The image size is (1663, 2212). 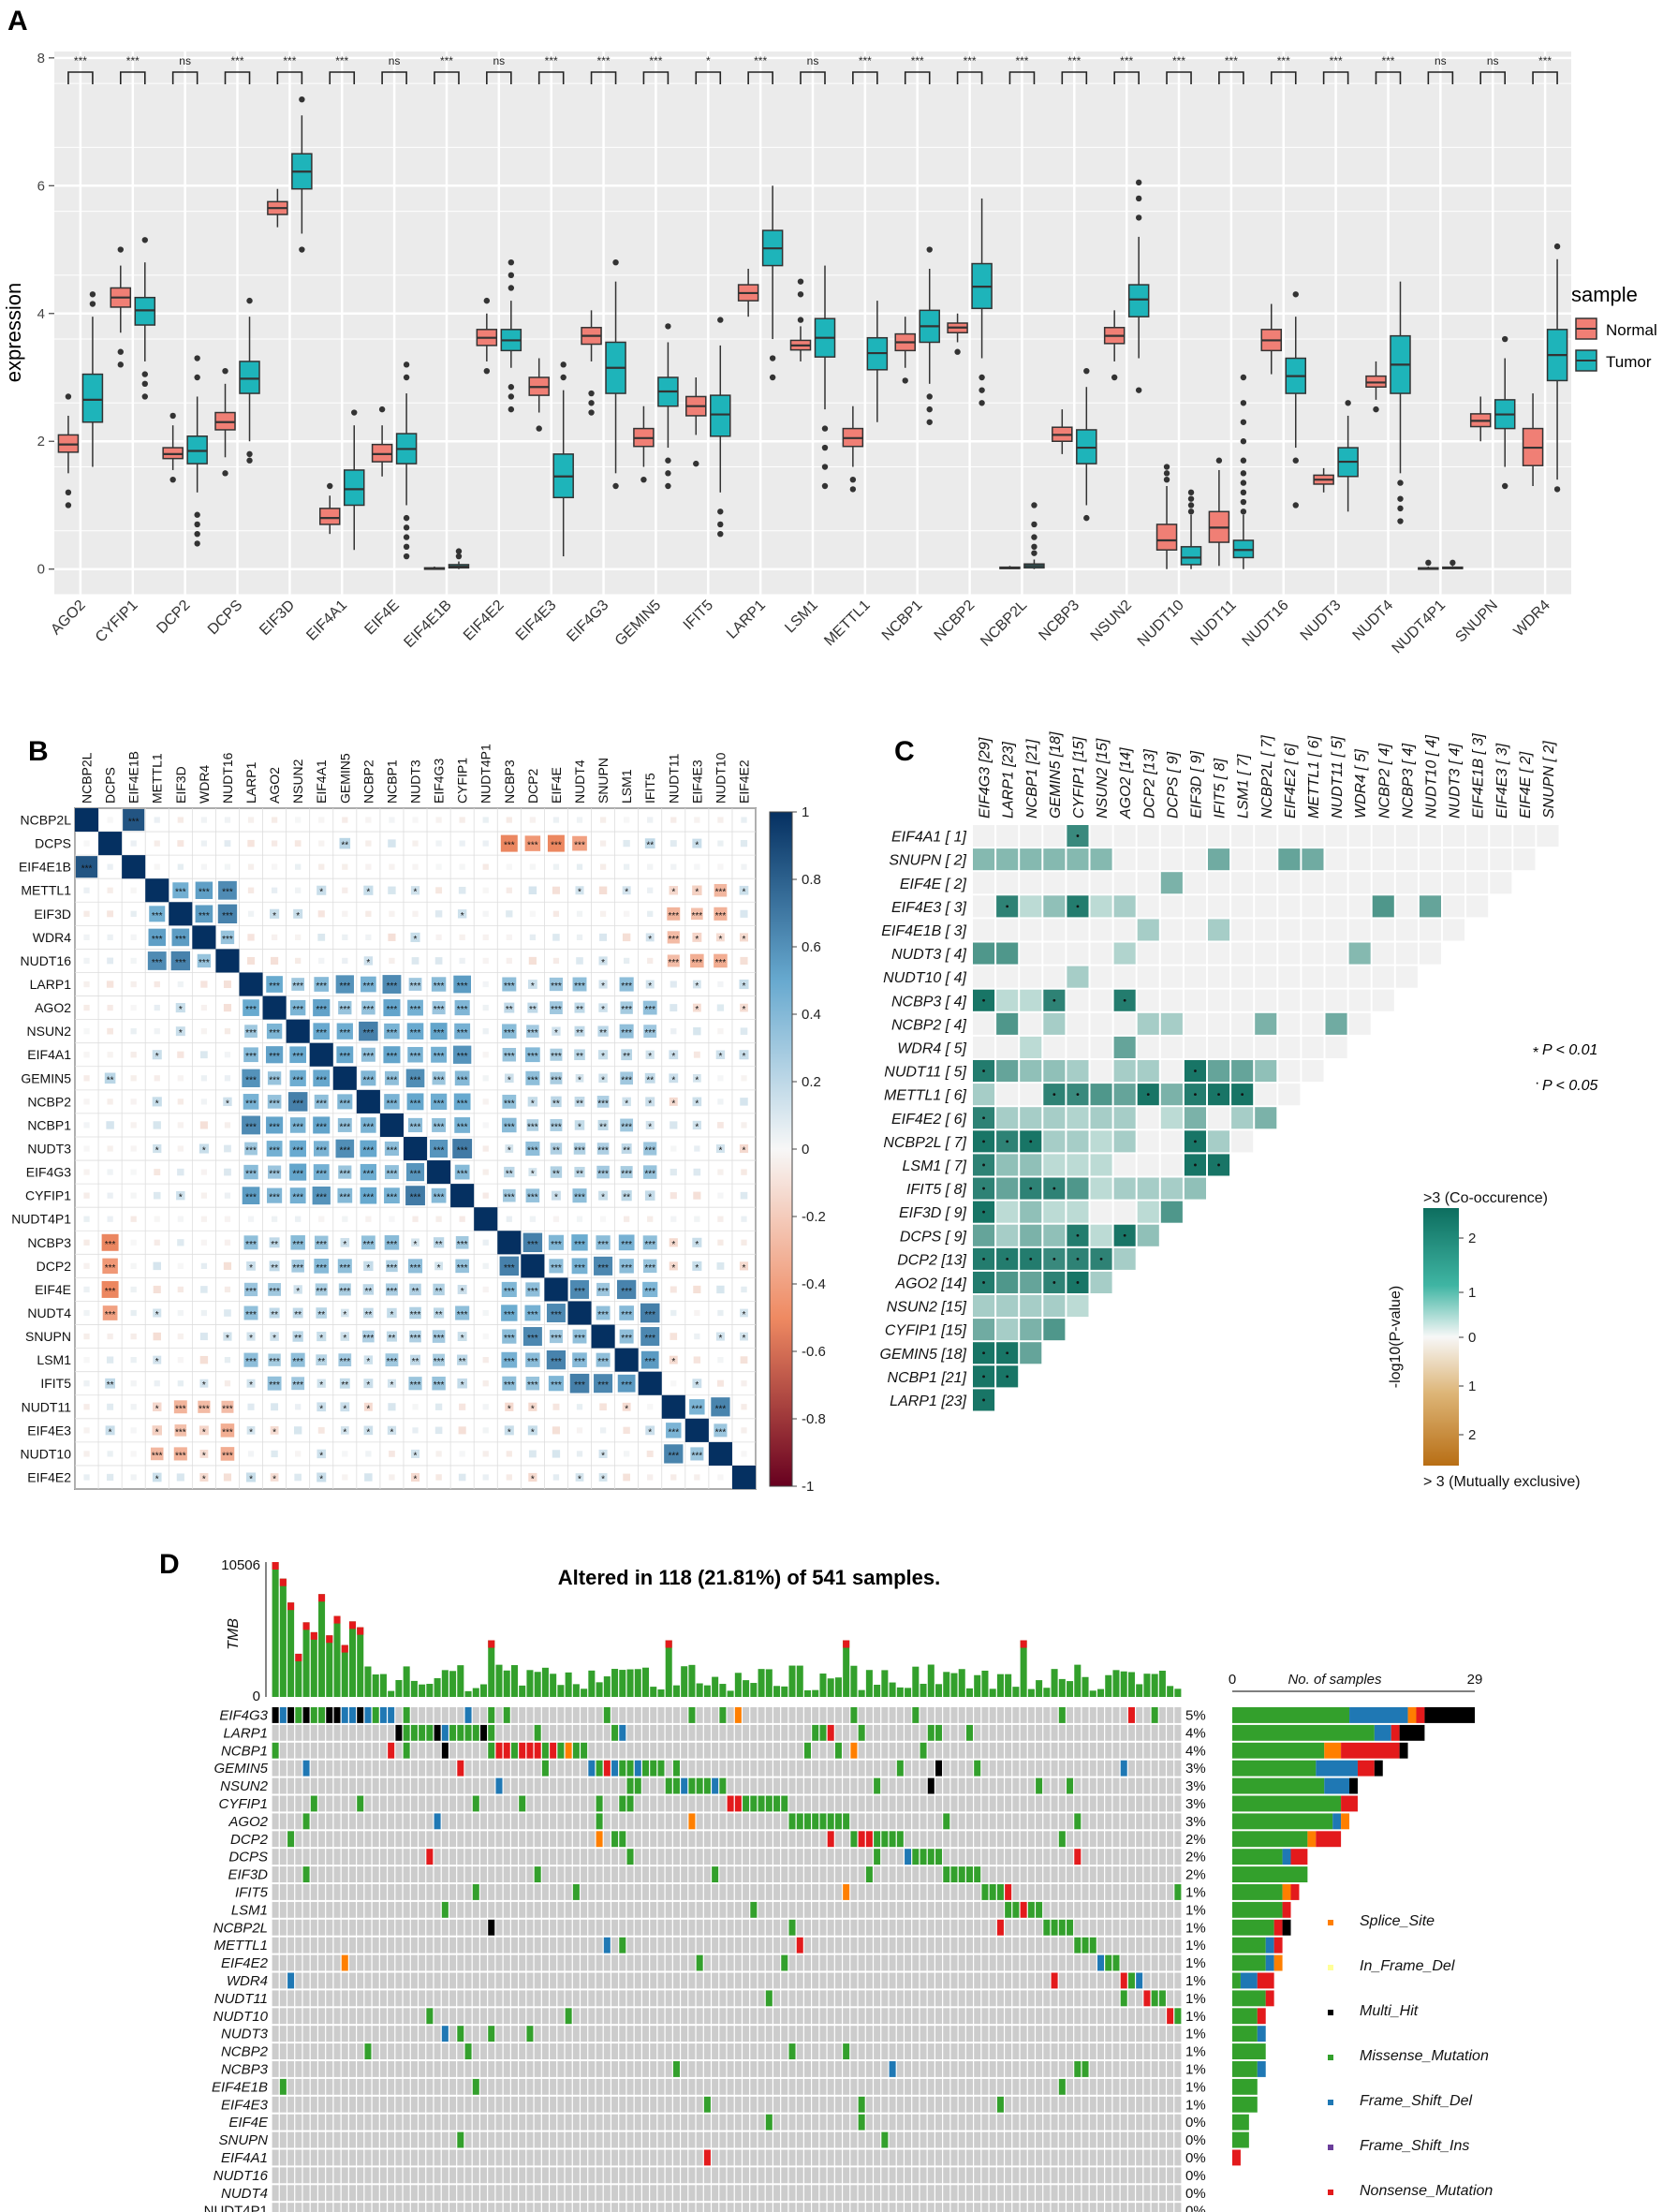 What do you see at coordinates (245, 2052) in the screenshot?
I see `gene-label: NCBP2` at bounding box center [245, 2052].